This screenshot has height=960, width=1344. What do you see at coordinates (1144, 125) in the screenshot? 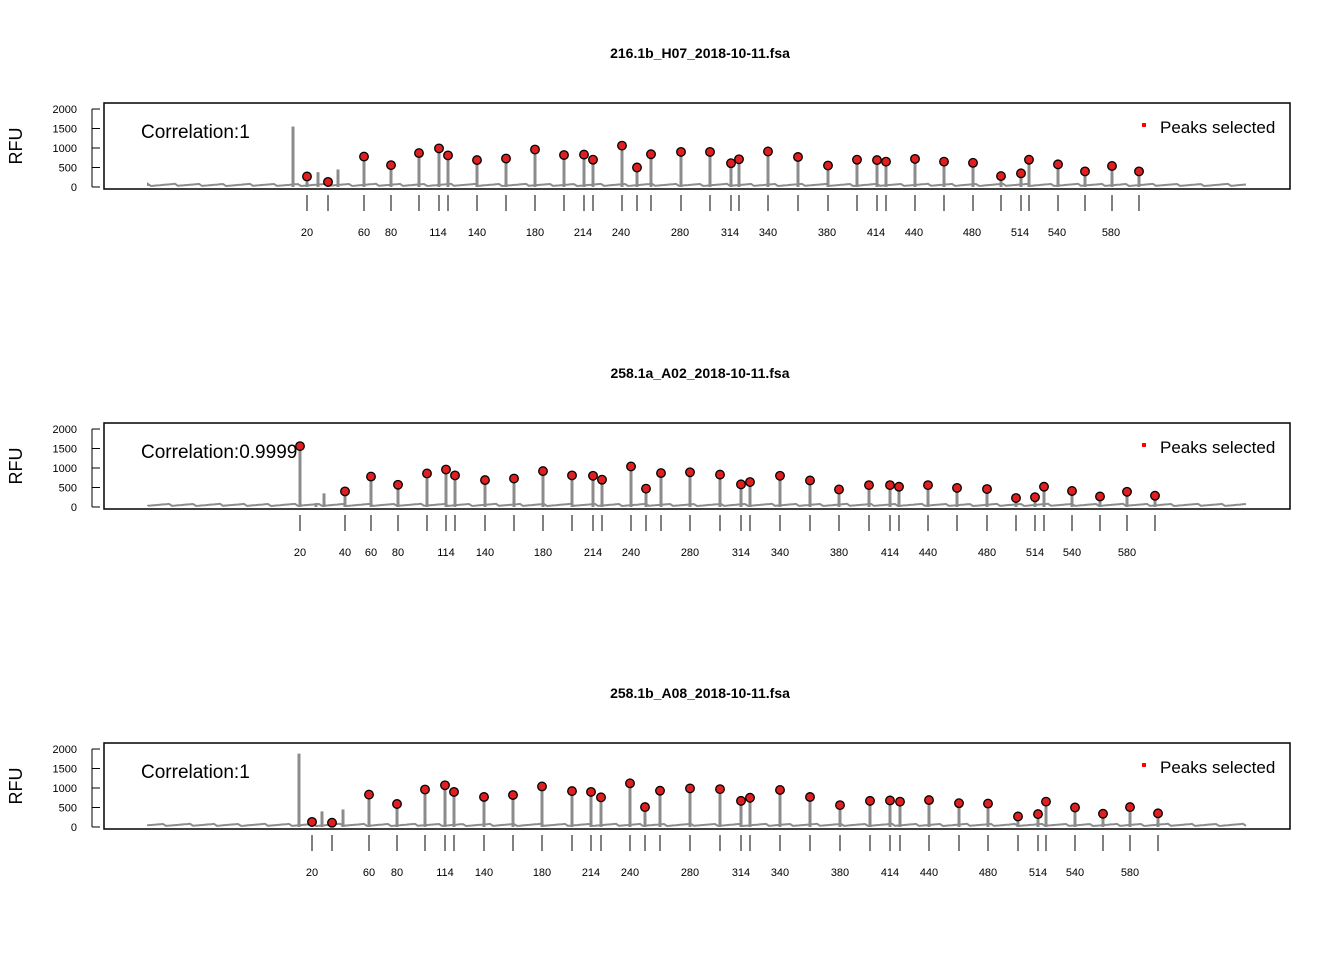
I see `legend-marker` at bounding box center [1144, 125].